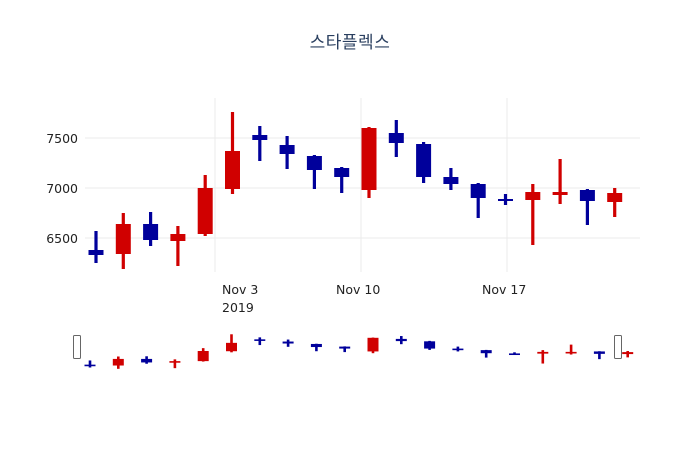  Describe the element at coordinates (358, 289) in the screenshot. I see `x-tick-label-nov-10: Nov 10` at that location.